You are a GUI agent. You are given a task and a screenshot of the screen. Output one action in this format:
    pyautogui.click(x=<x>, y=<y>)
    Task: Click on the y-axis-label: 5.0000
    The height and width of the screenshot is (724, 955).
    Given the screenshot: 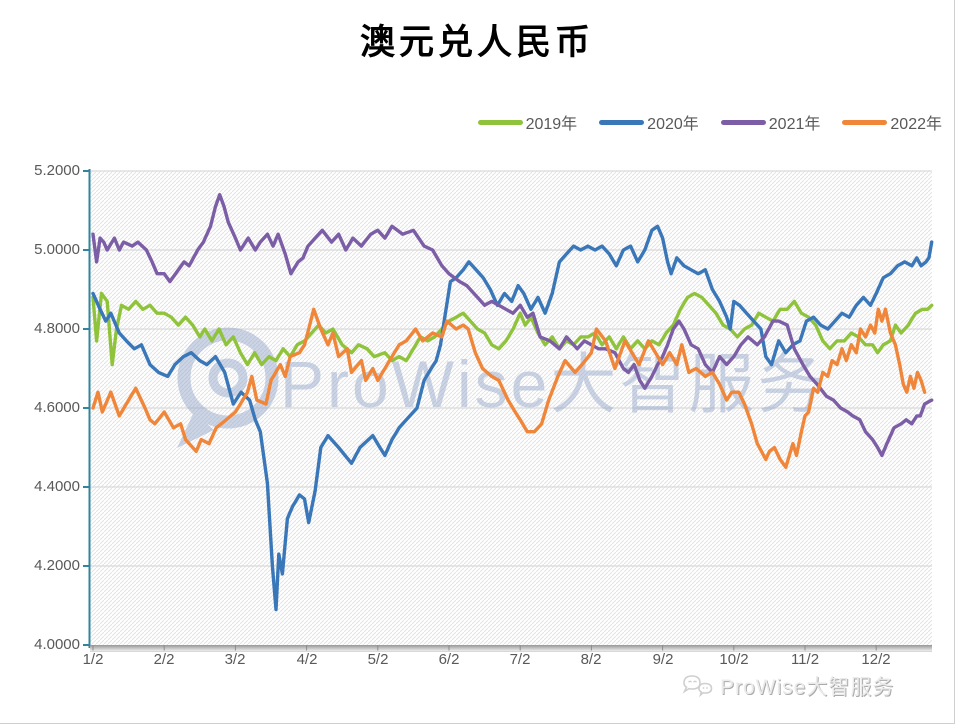 What is the action you would take?
    pyautogui.click(x=57, y=249)
    